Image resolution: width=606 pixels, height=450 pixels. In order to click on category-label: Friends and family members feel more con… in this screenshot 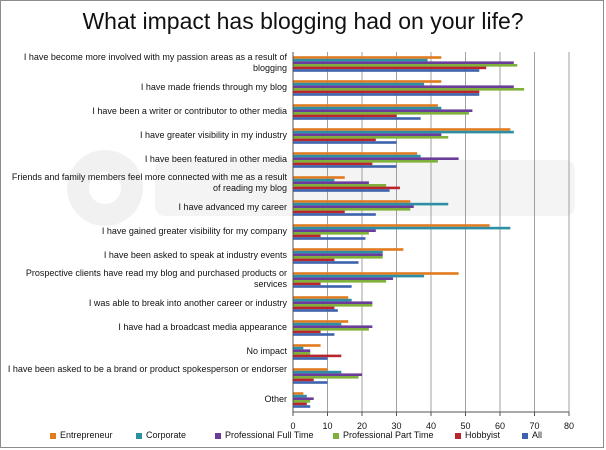, I will do `click(149, 182)`.